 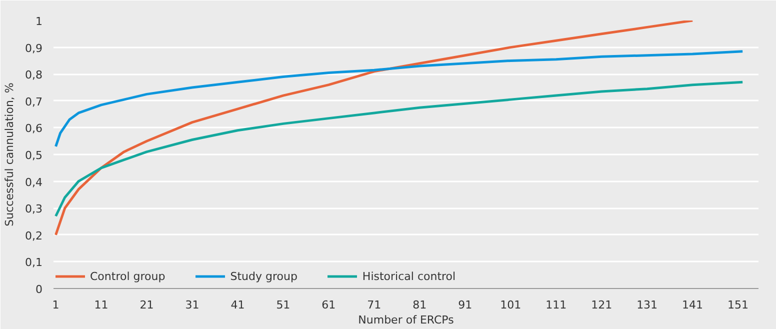 I want to click on legend-label: Historical control, so click(x=409, y=276).